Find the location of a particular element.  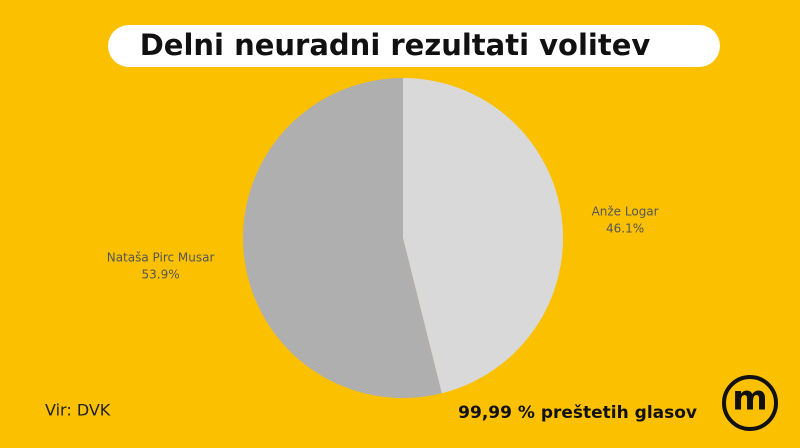

logo-ring is located at coordinates (750, 403).